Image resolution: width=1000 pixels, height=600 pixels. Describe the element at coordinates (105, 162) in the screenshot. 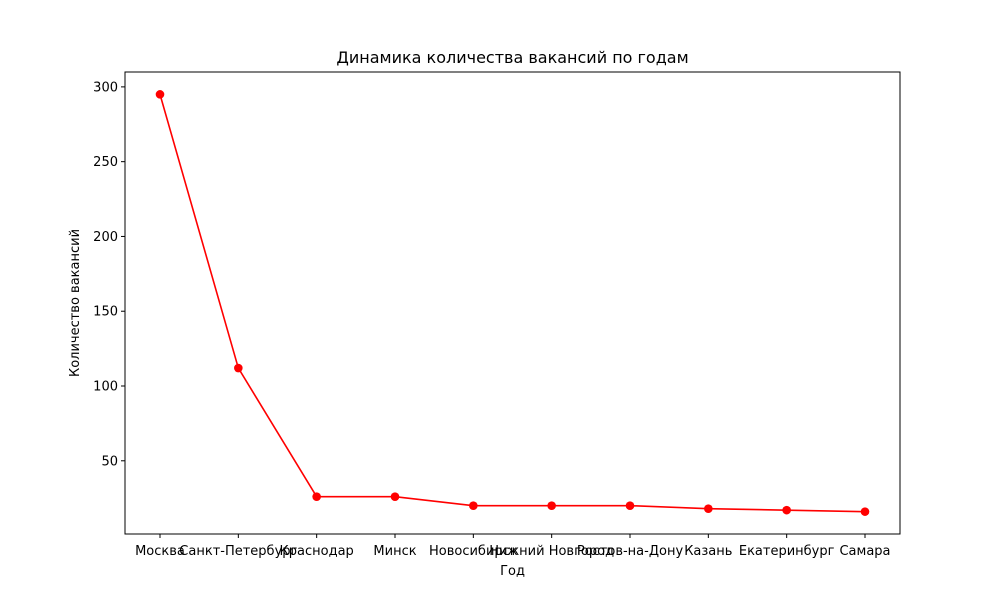

I see `y-tick-label: 250` at that location.